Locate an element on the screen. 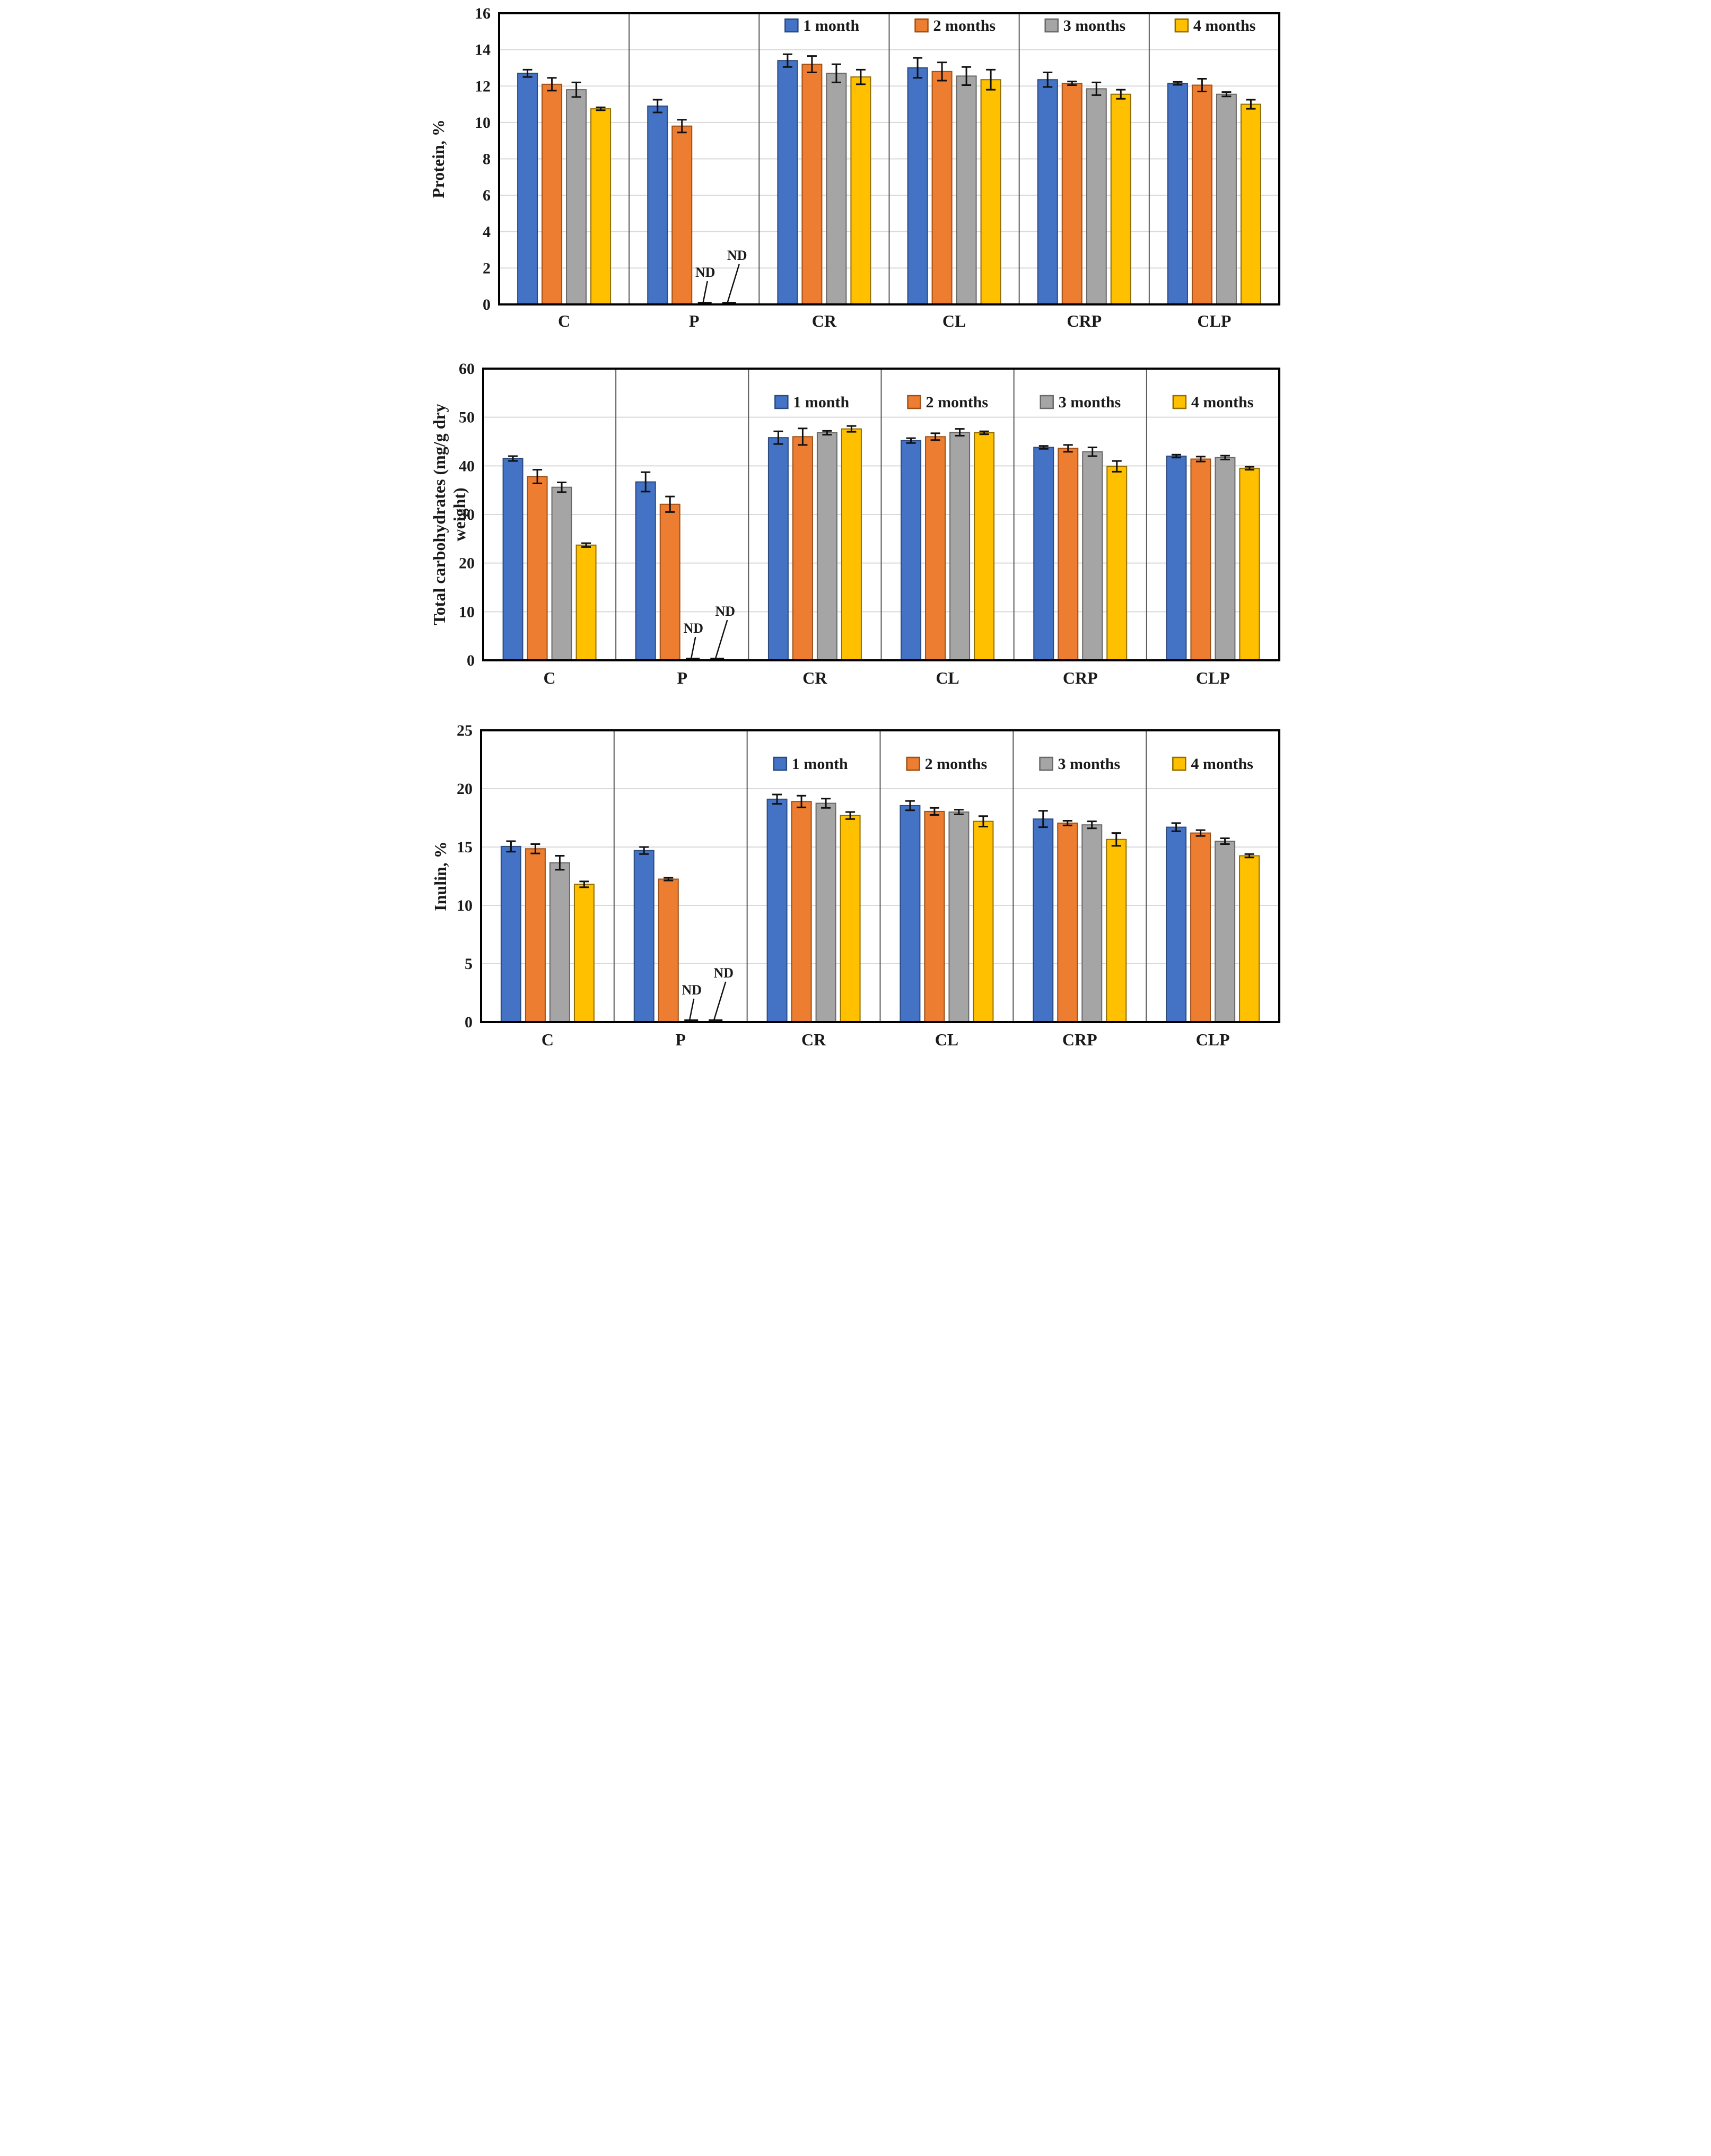  y-tick-label: 5 is located at coordinates (469, 964).